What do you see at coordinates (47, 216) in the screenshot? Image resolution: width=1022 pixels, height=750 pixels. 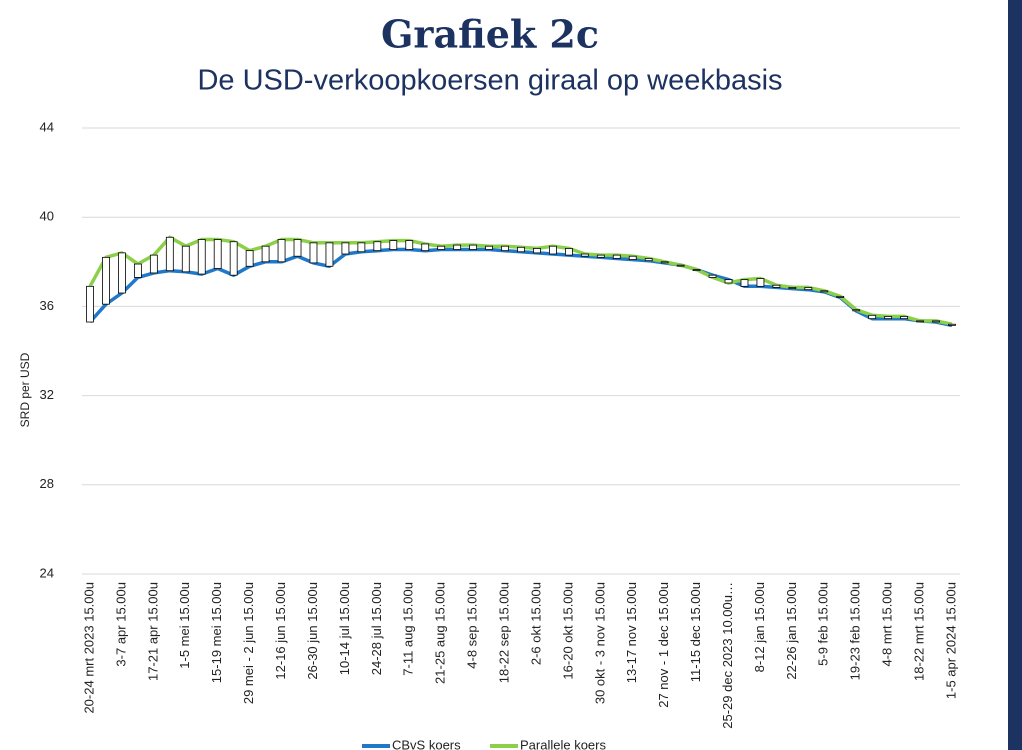 I see `y-tick-label: 40` at bounding box center [47, 216].